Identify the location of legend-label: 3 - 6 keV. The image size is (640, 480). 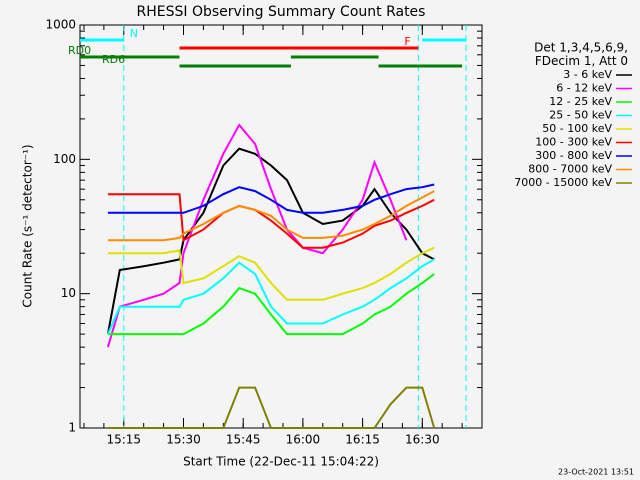
(587, 74).